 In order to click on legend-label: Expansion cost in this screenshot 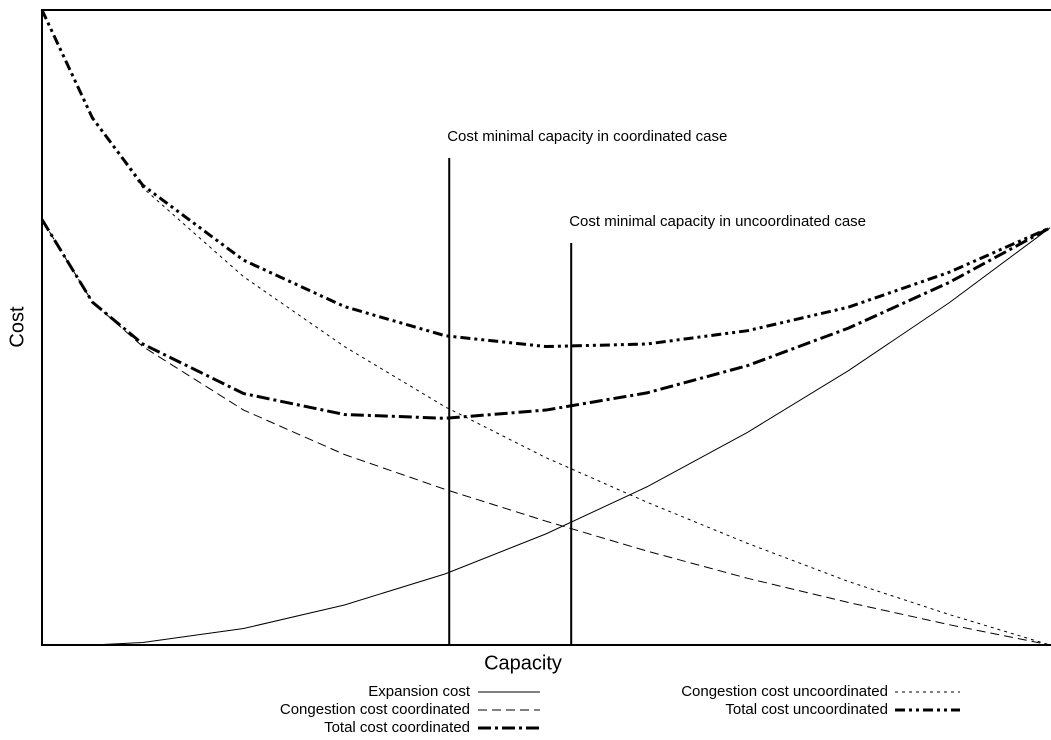, I will do `click(419, 691)`.